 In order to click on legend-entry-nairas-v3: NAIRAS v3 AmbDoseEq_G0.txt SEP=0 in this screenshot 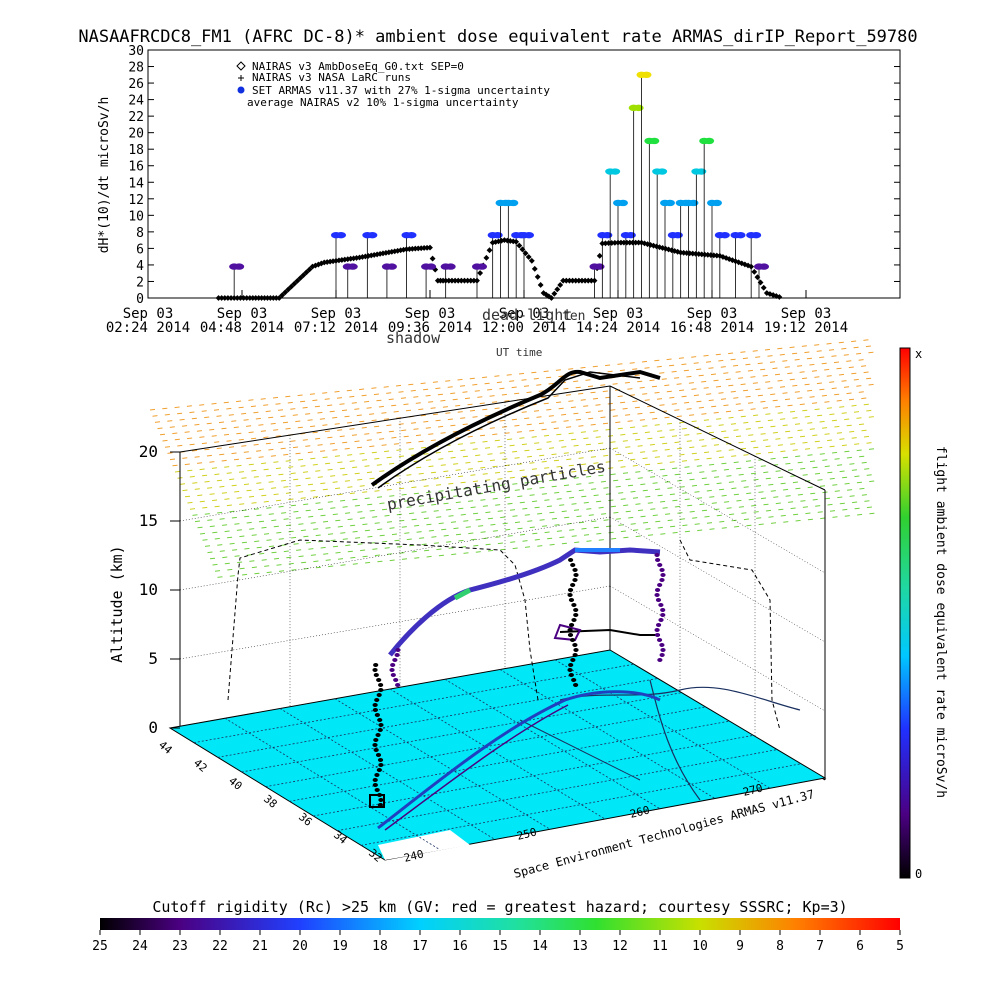, I will do `click(350, 66)`.